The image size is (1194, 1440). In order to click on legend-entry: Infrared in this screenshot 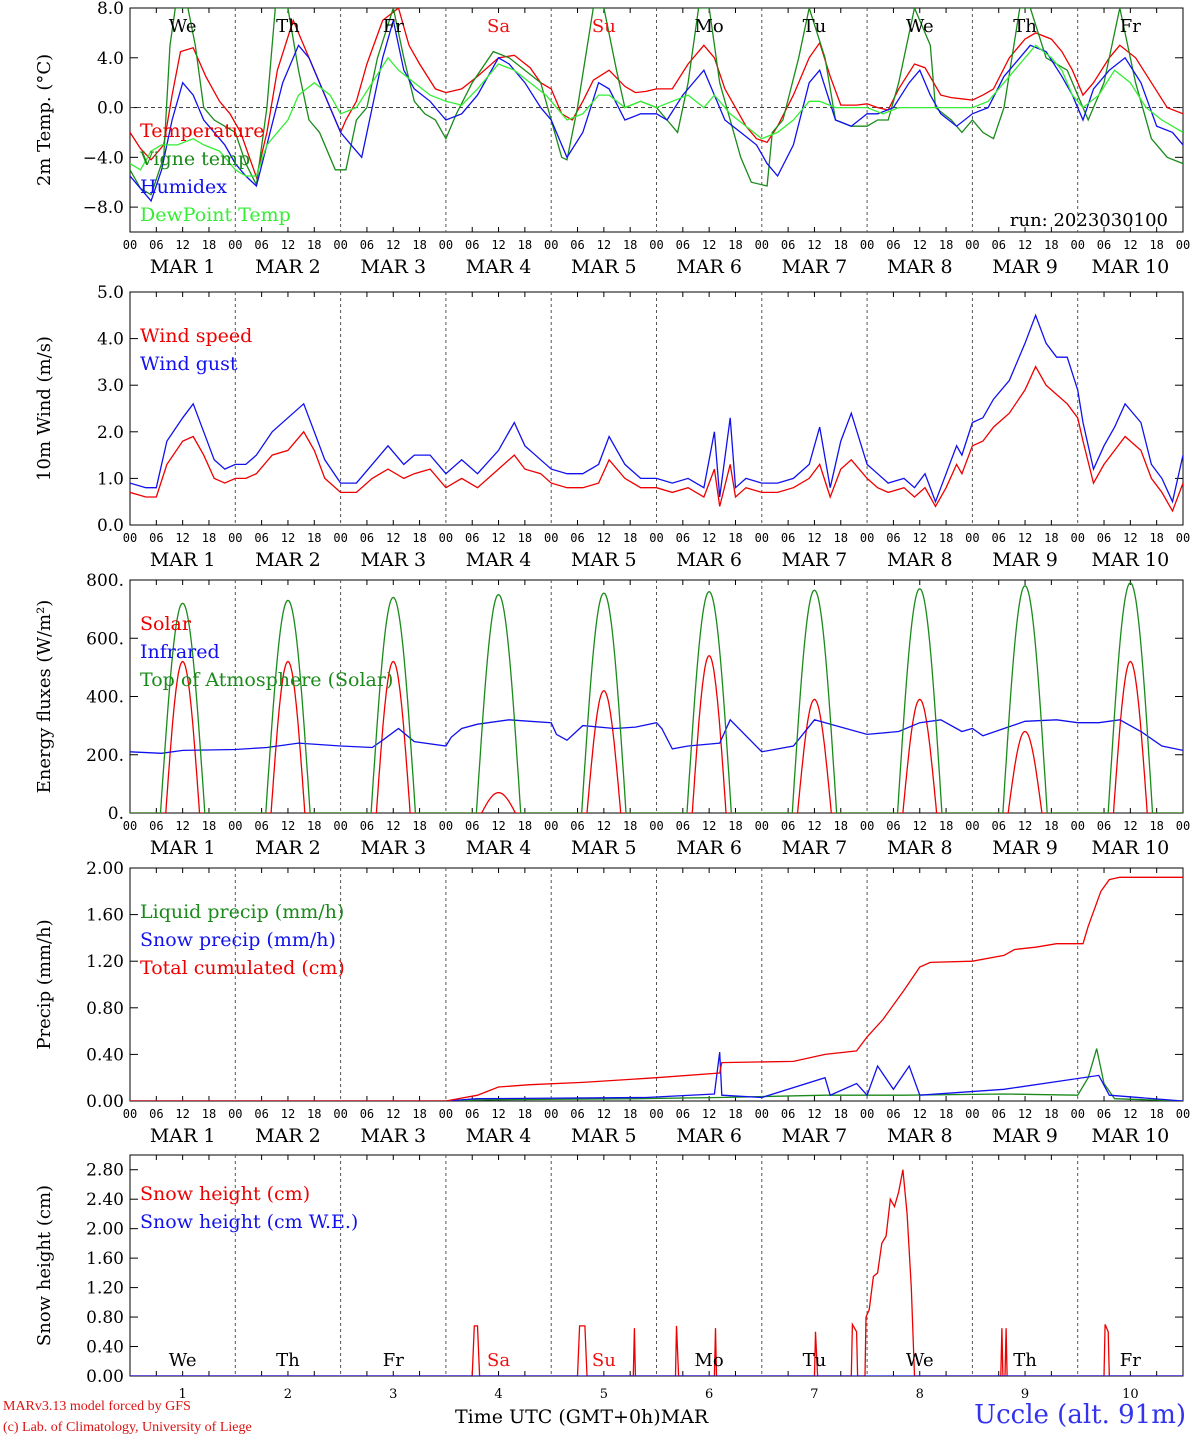, I will do `click(180, 652)`.